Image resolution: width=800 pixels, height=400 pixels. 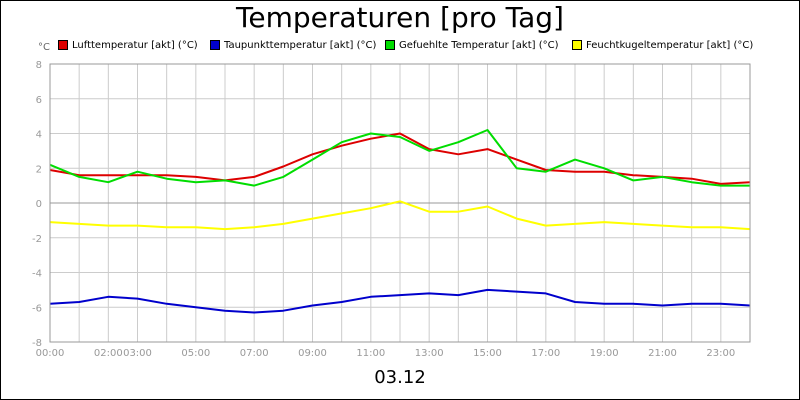 I want to click on legend-label: Gefuehlte Temperatur [akt] (°C), so click(x=479, y=45).